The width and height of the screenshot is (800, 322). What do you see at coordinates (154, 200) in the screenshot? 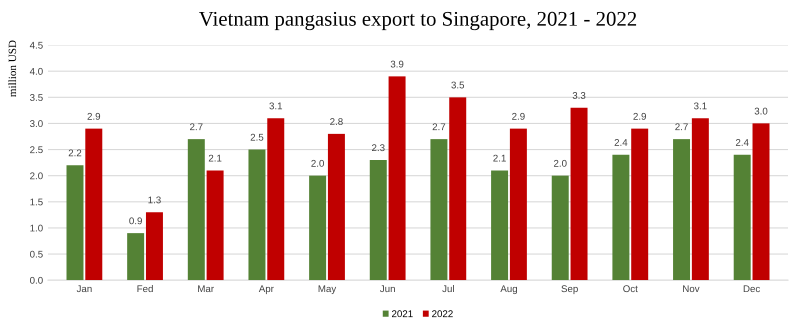
I see `data-label: 1.3` at bounding box center [154, 200].